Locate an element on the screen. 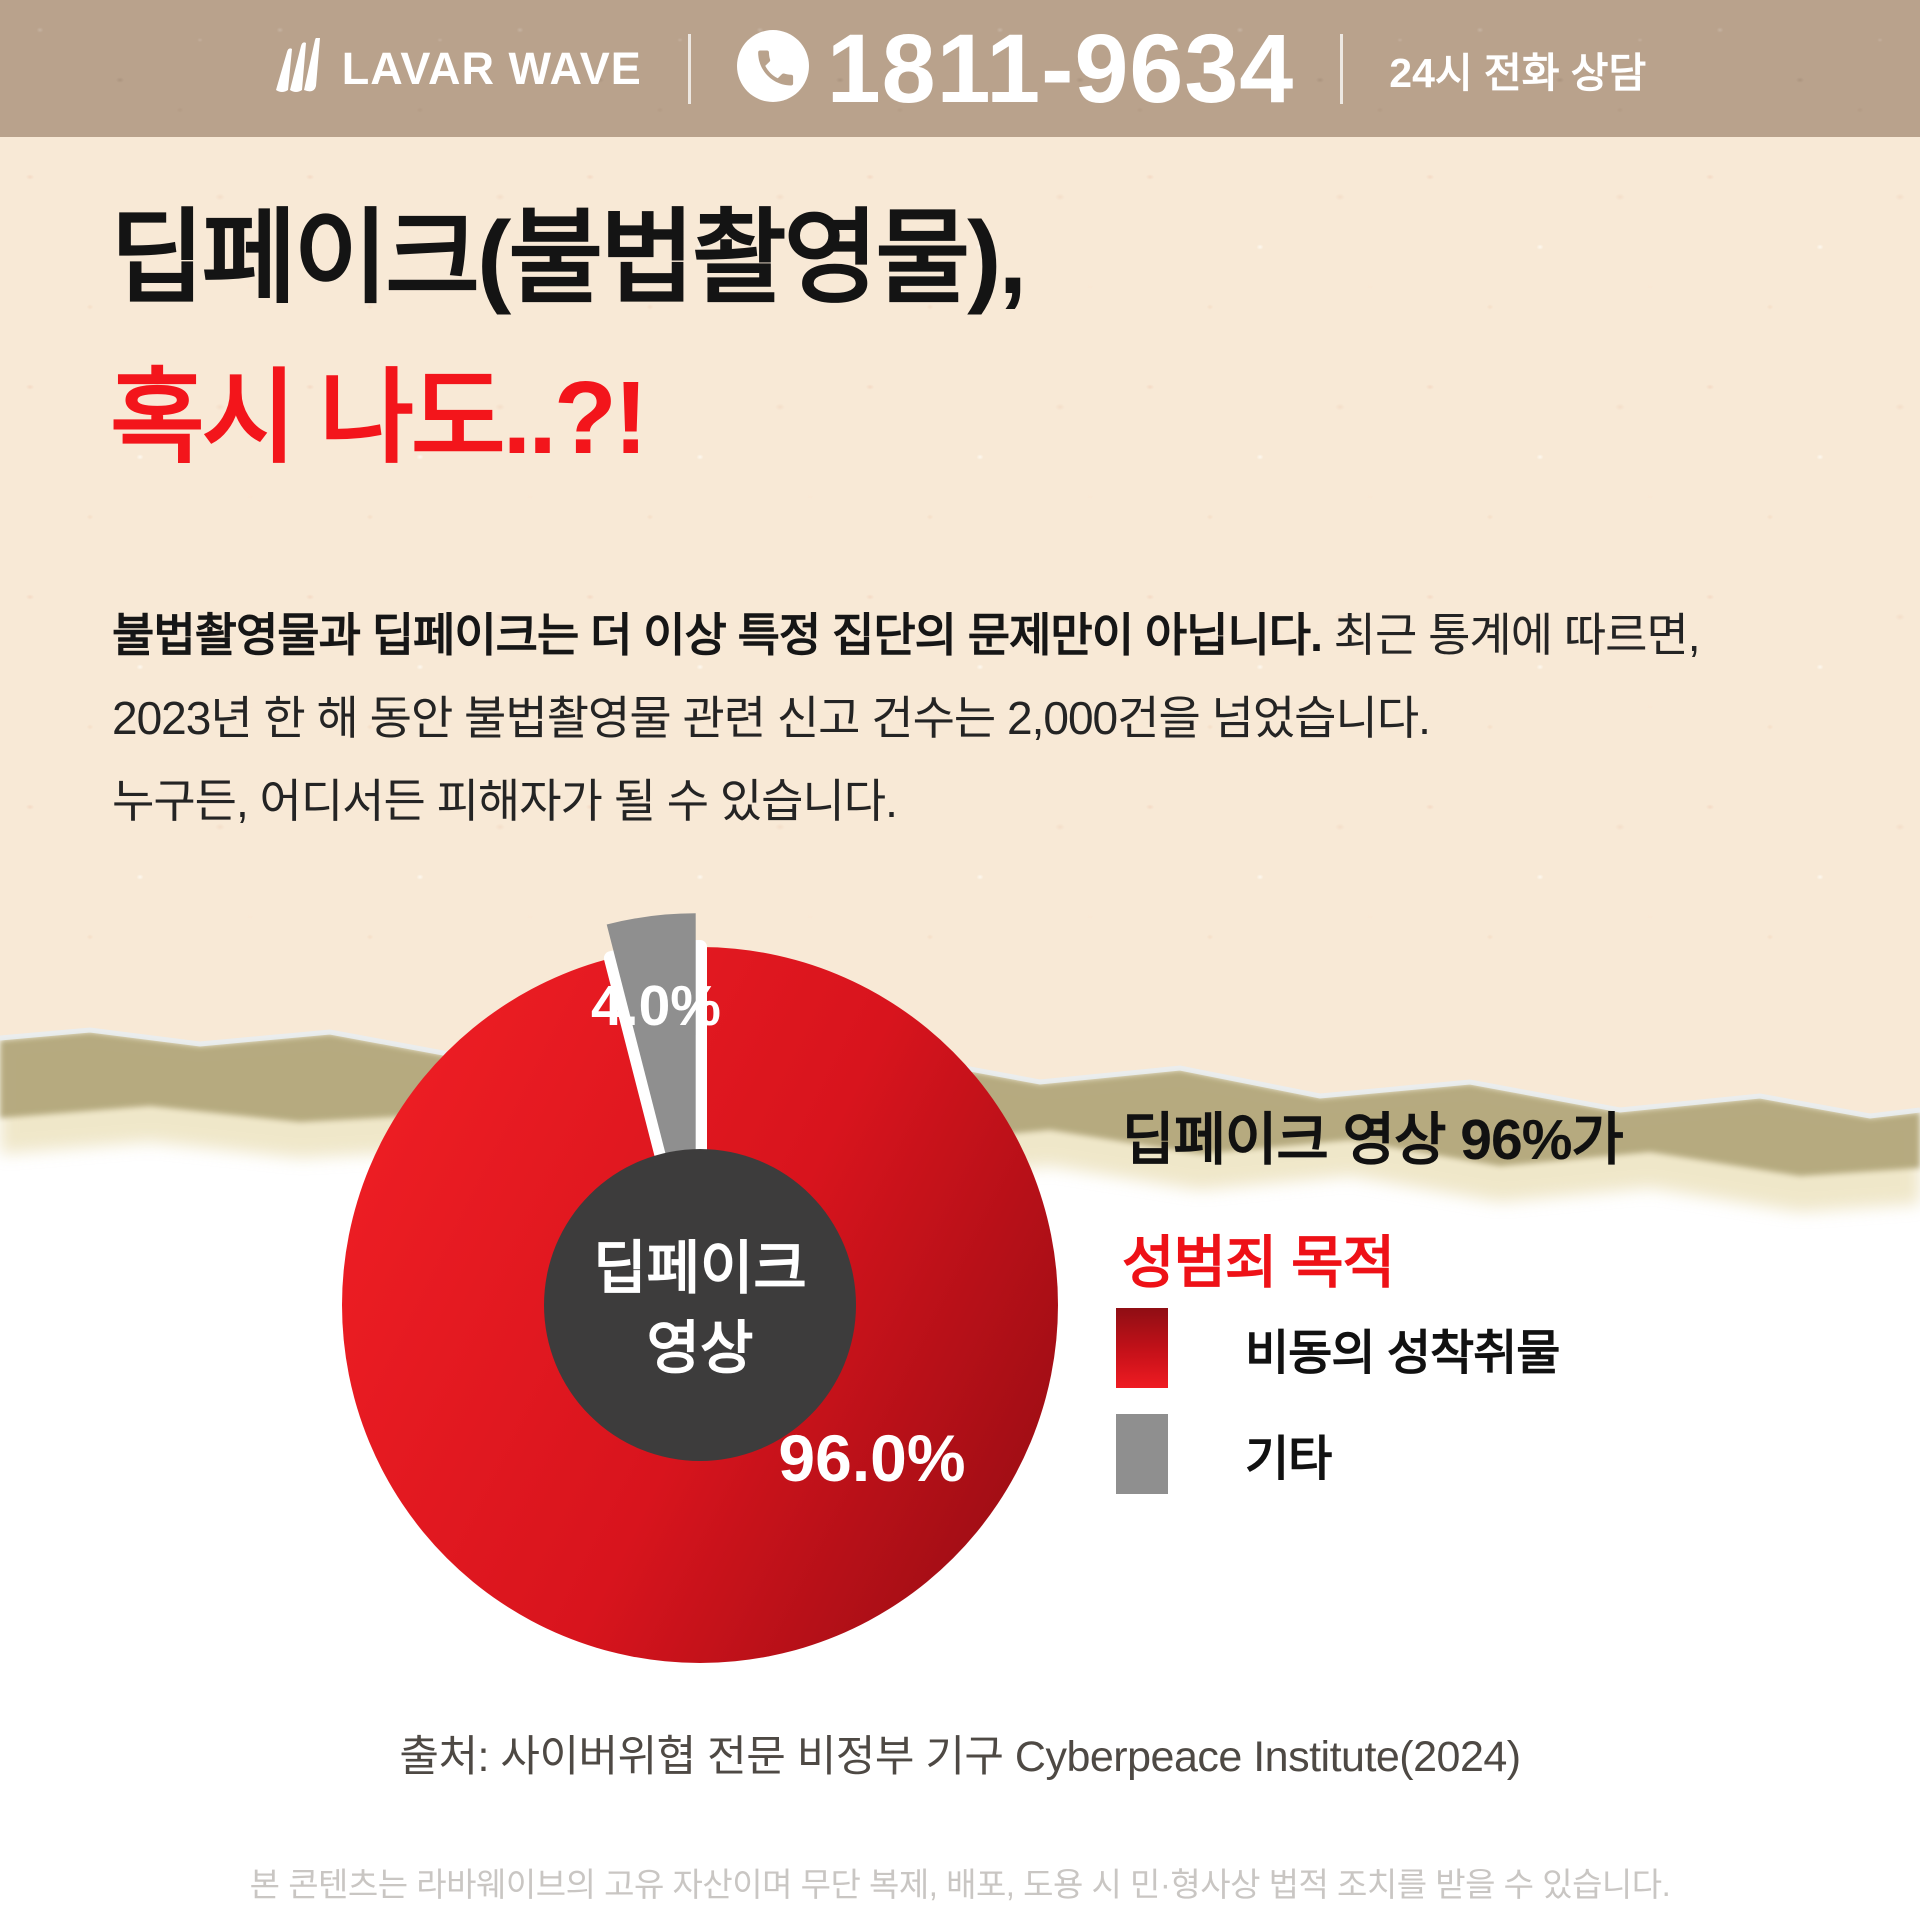 The image size is (1920, 1920). chart-legend: 비동의 성착취물 기타 is located at coordinates (1338, 1401).